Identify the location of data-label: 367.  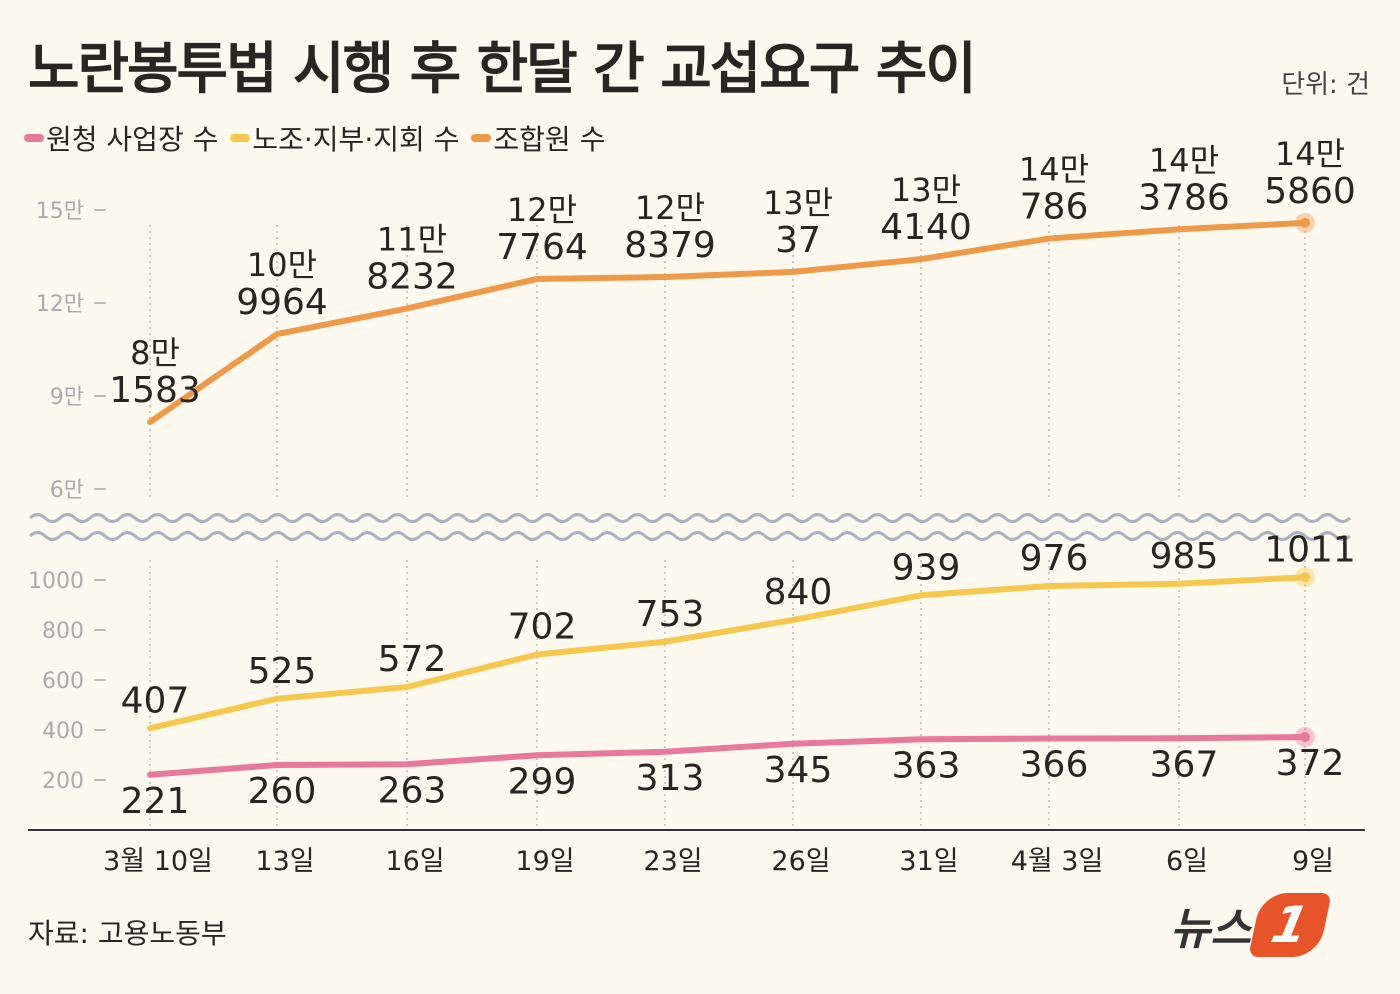
(1184, 764).